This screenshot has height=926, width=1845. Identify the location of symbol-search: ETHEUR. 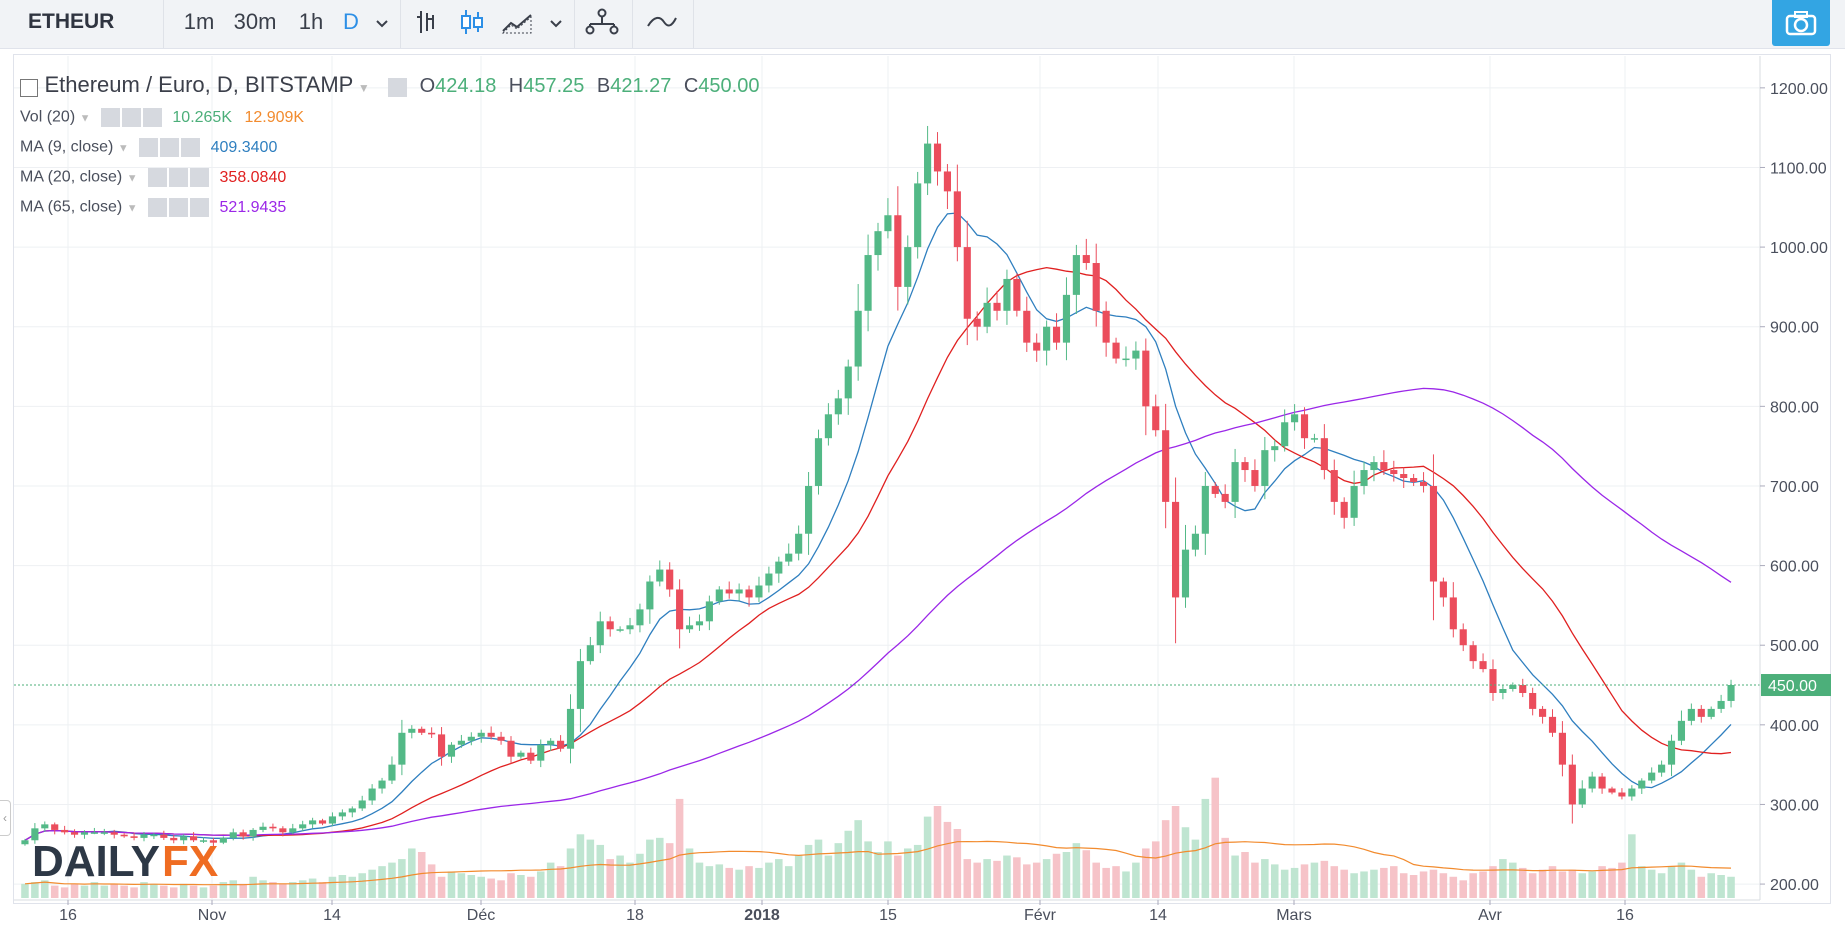
(71, 21).